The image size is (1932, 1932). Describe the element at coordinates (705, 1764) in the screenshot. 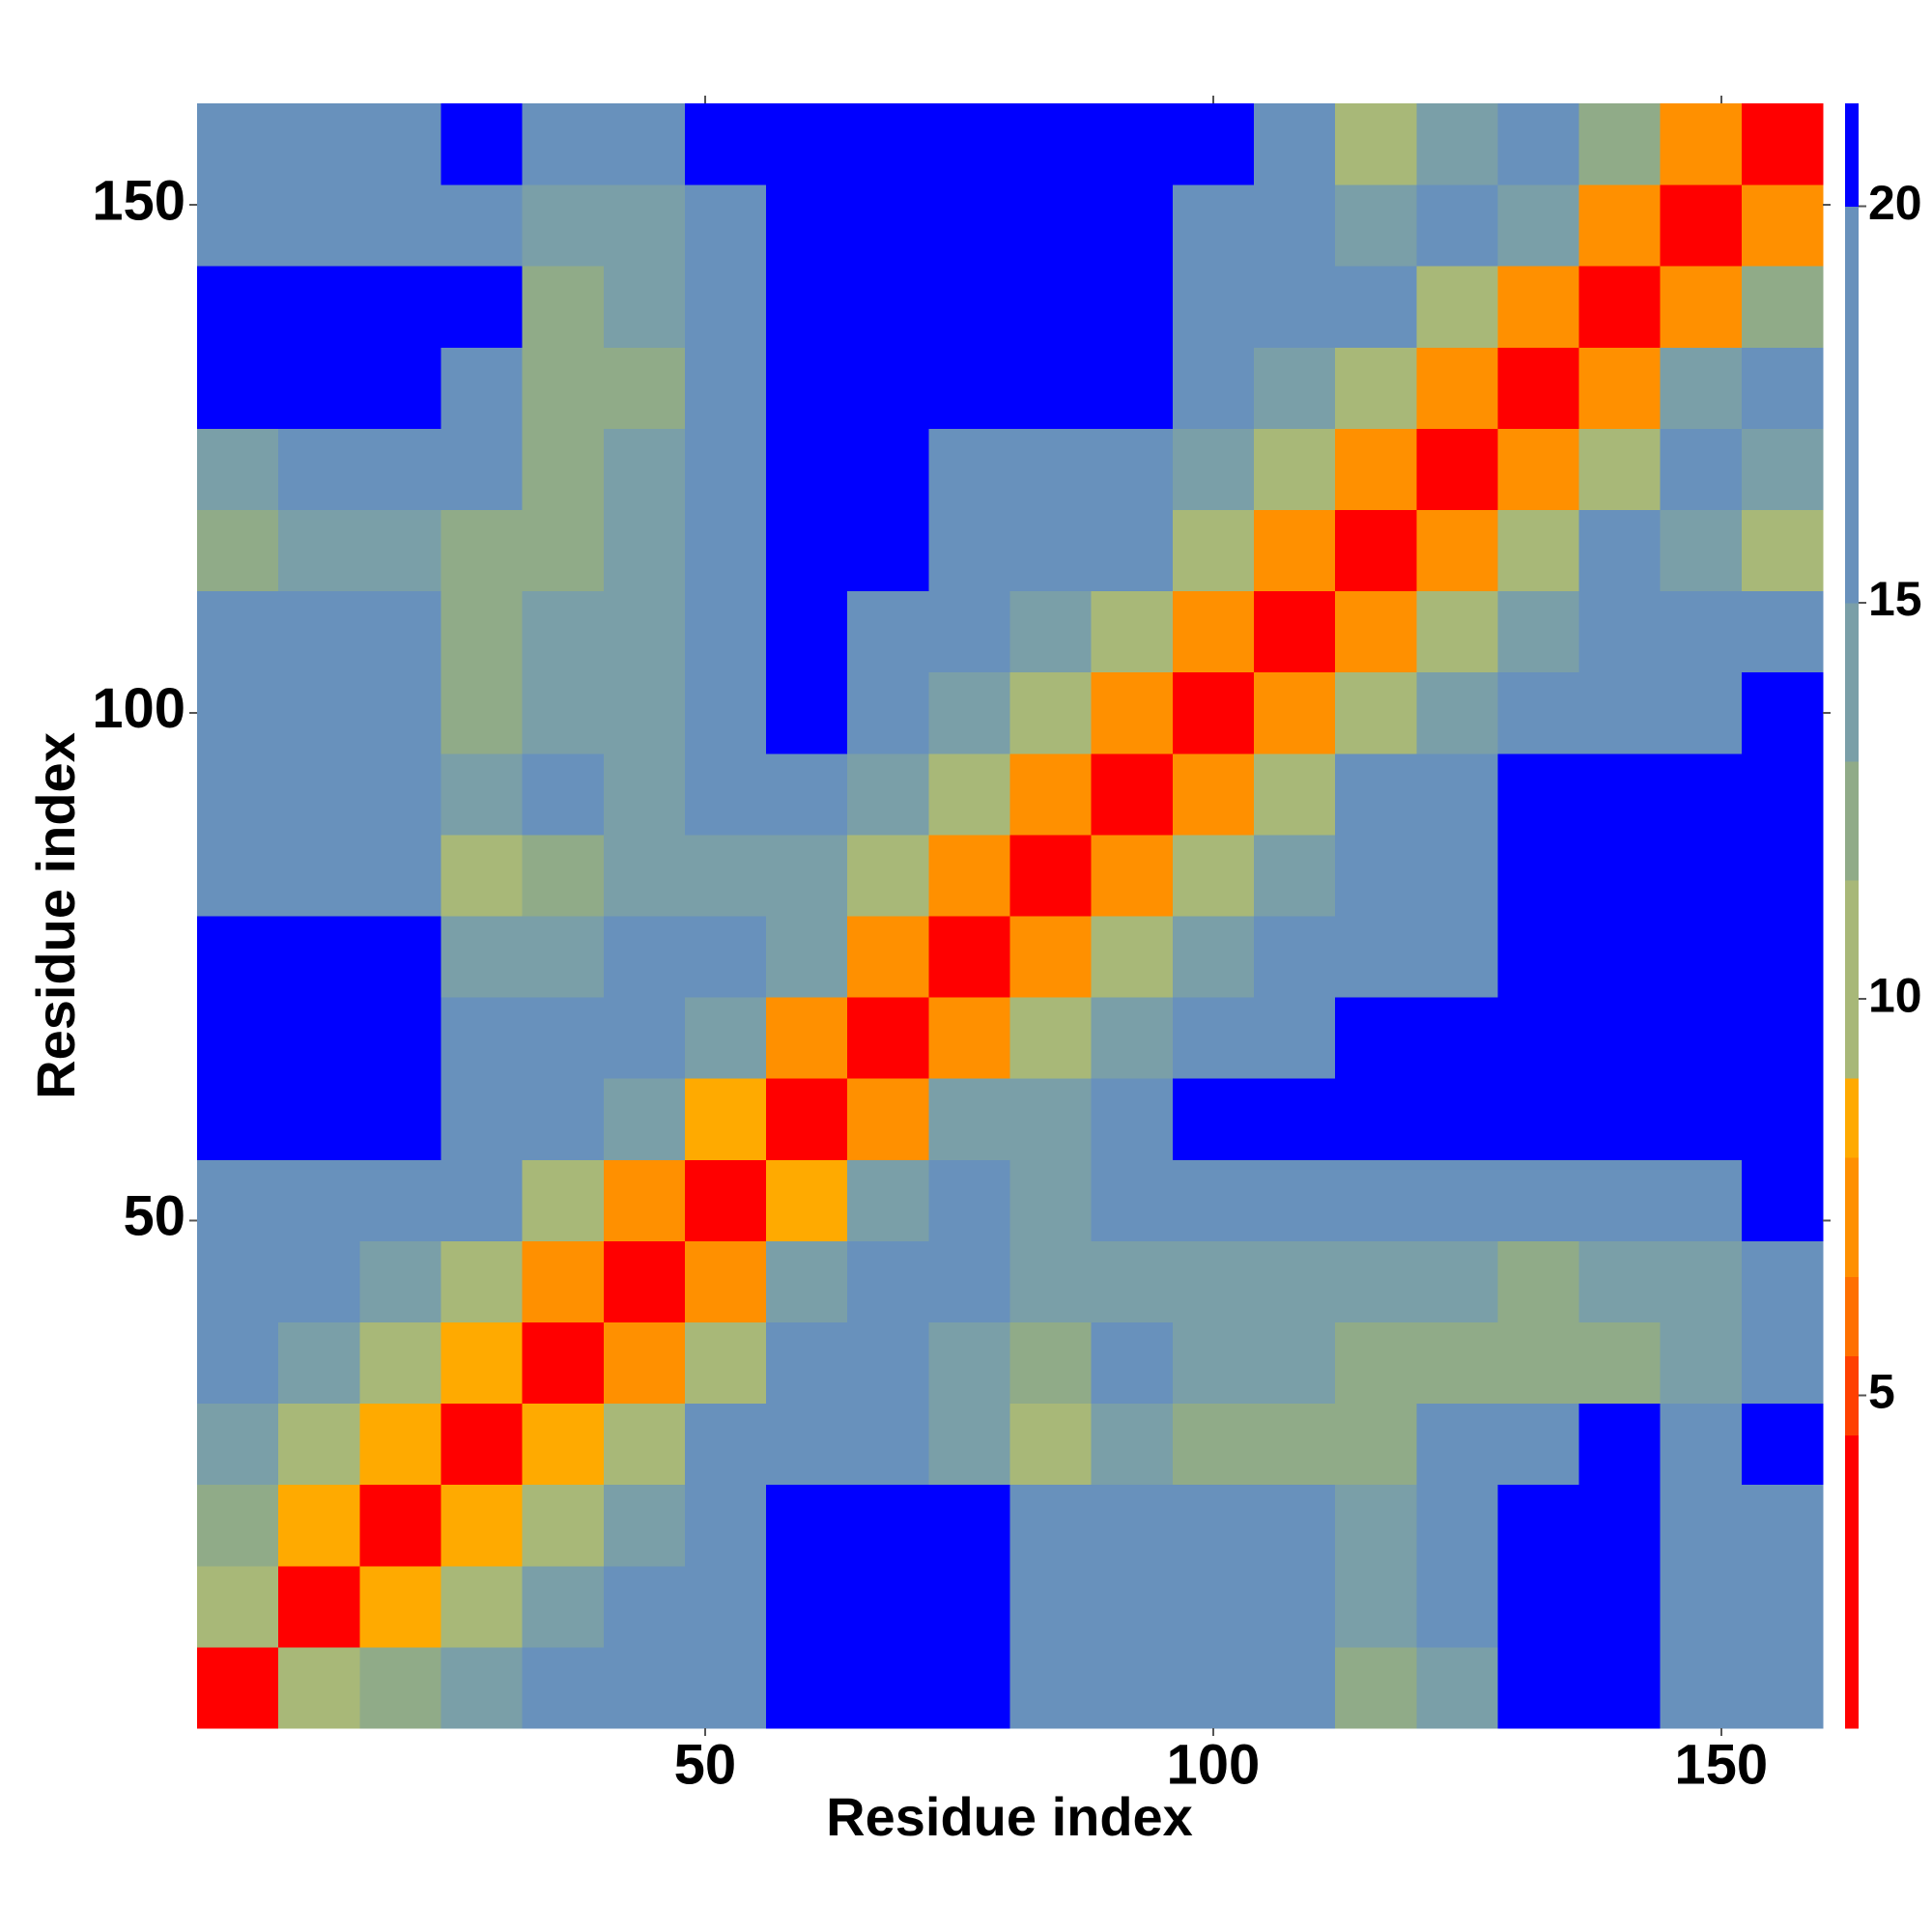

I see `x-tick-label: 50` at that location.